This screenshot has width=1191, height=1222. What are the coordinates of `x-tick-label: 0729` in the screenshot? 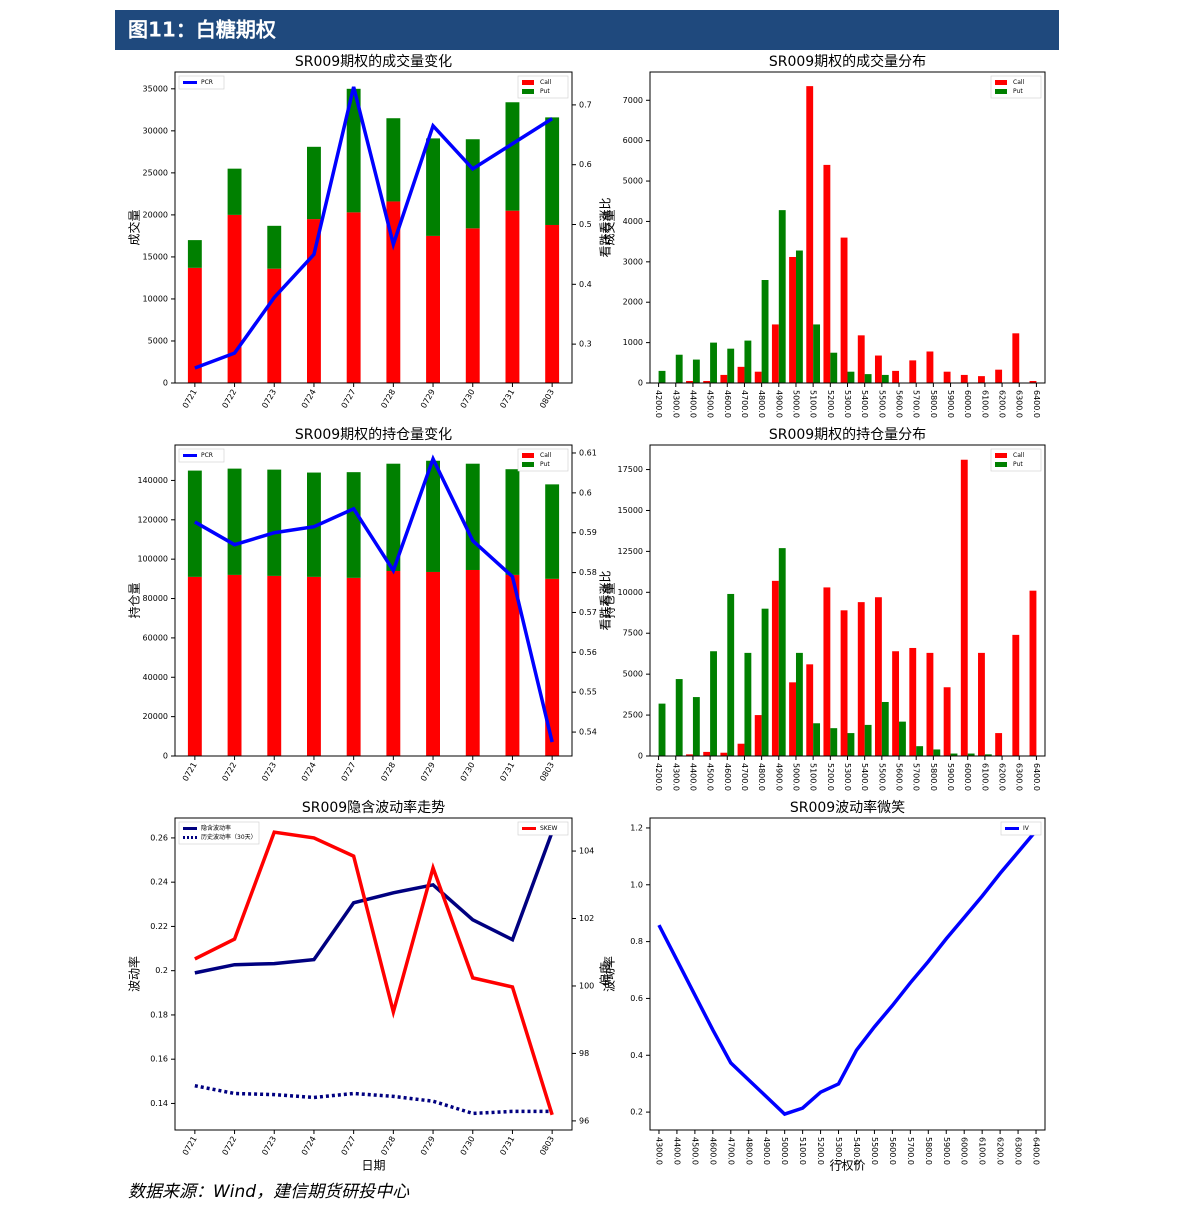 It's located at (428, 399).